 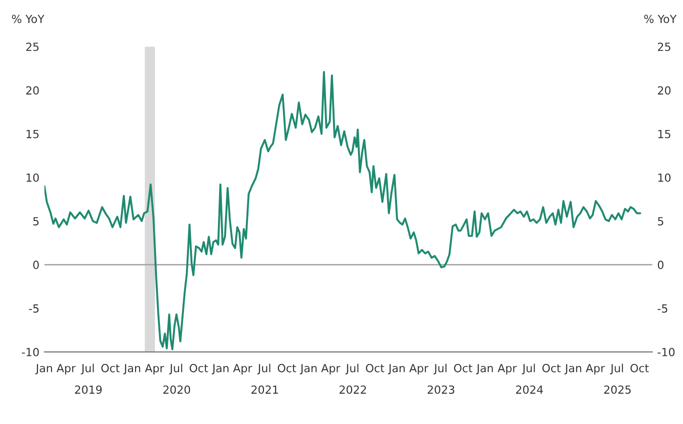 I want to click on y-tick-label: -10, so click(x=30, y=352).